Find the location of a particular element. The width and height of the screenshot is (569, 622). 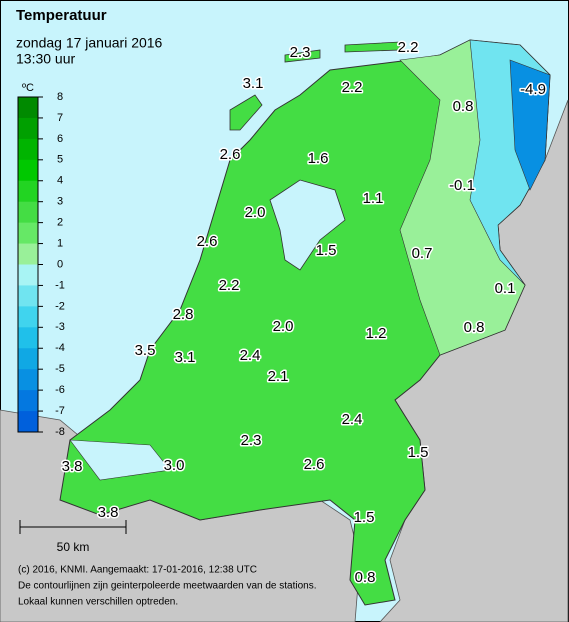

station-value: 1.1 is located at coordinates (373, 198).